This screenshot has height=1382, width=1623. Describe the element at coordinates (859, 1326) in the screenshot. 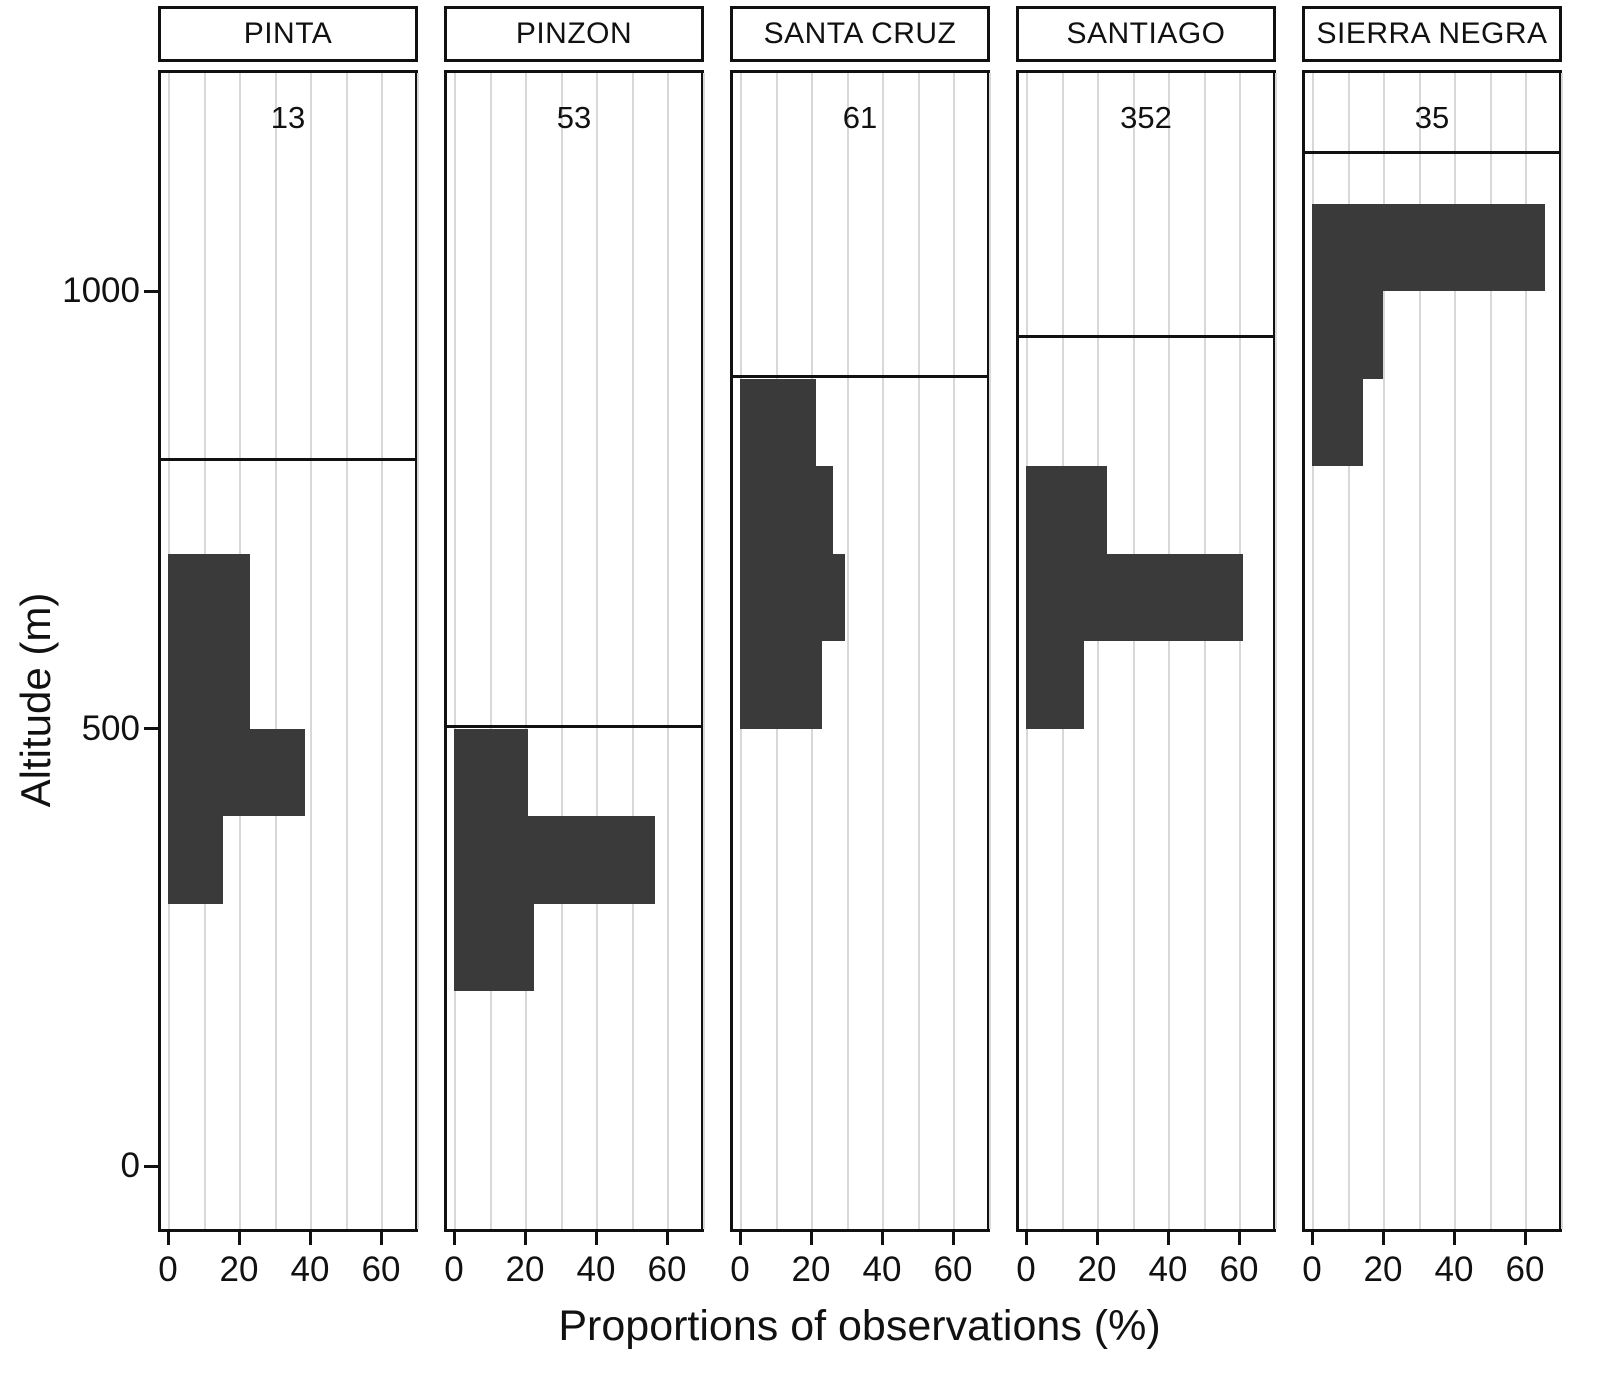

I see `x-axis-title: Proportions of observations (%)` at that location.